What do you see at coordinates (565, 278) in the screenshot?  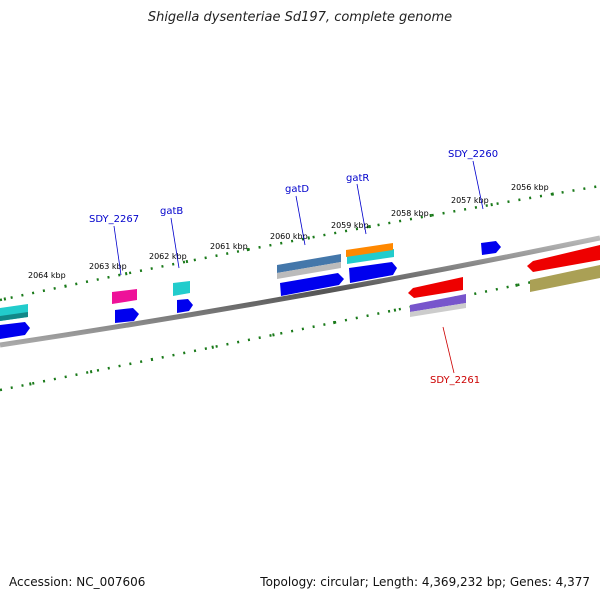 I see `gene-olive-right` at bounding box center [565, 278].